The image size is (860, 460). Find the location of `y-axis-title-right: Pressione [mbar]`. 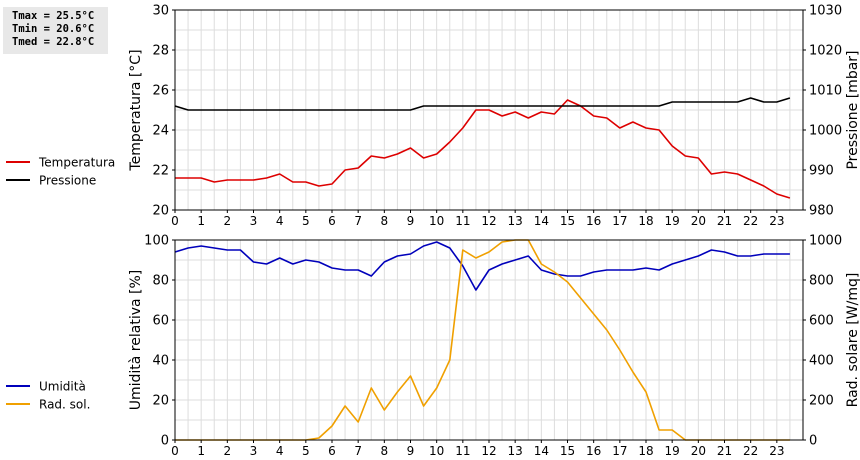

y-axis-title-right: Pressione [mbar] is located at coordinates (852, 109).